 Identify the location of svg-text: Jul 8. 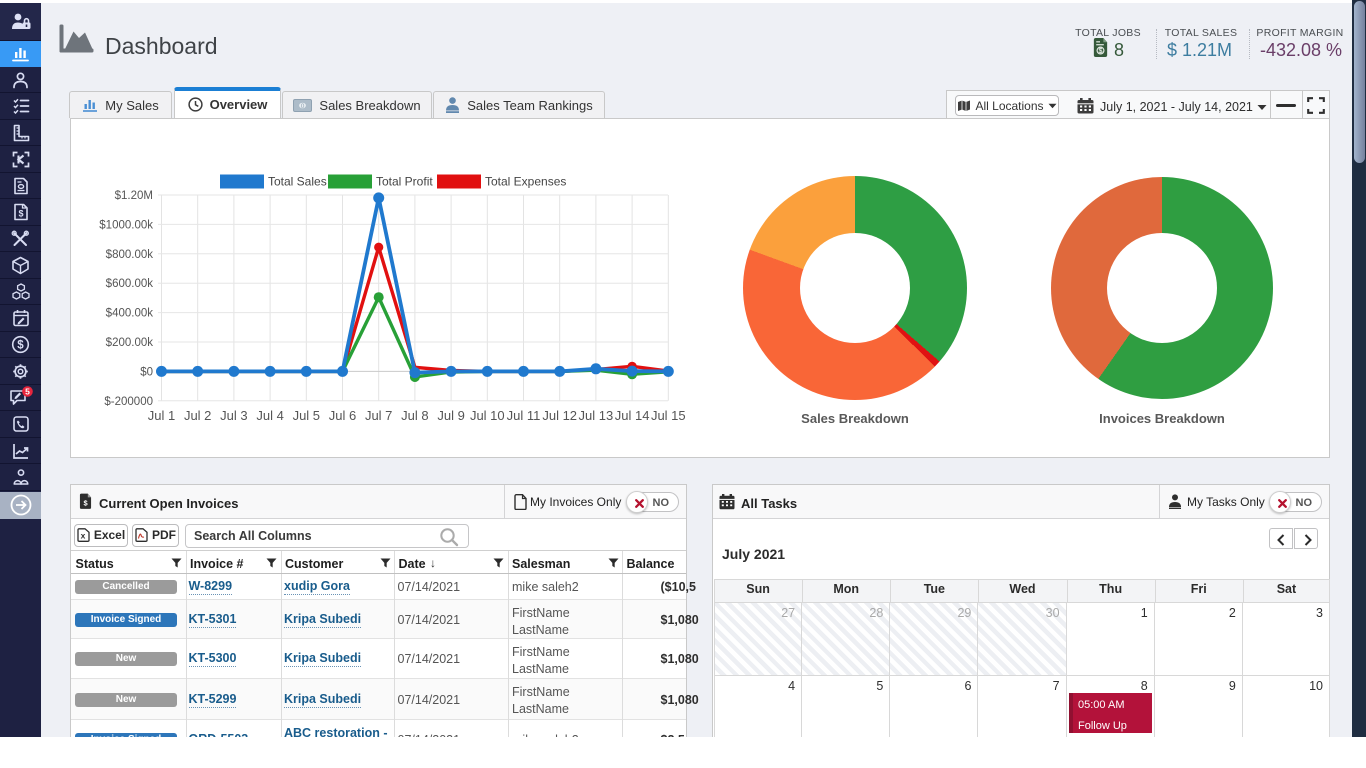
(414, 415).